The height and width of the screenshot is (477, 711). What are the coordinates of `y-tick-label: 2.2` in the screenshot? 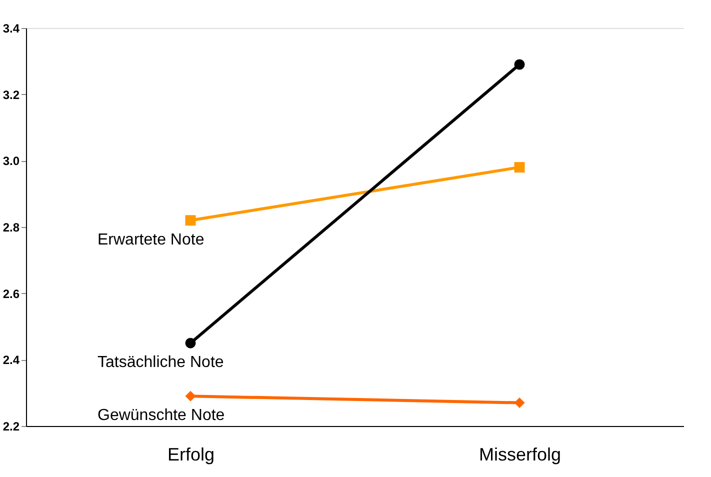 It's located at (11, 427).